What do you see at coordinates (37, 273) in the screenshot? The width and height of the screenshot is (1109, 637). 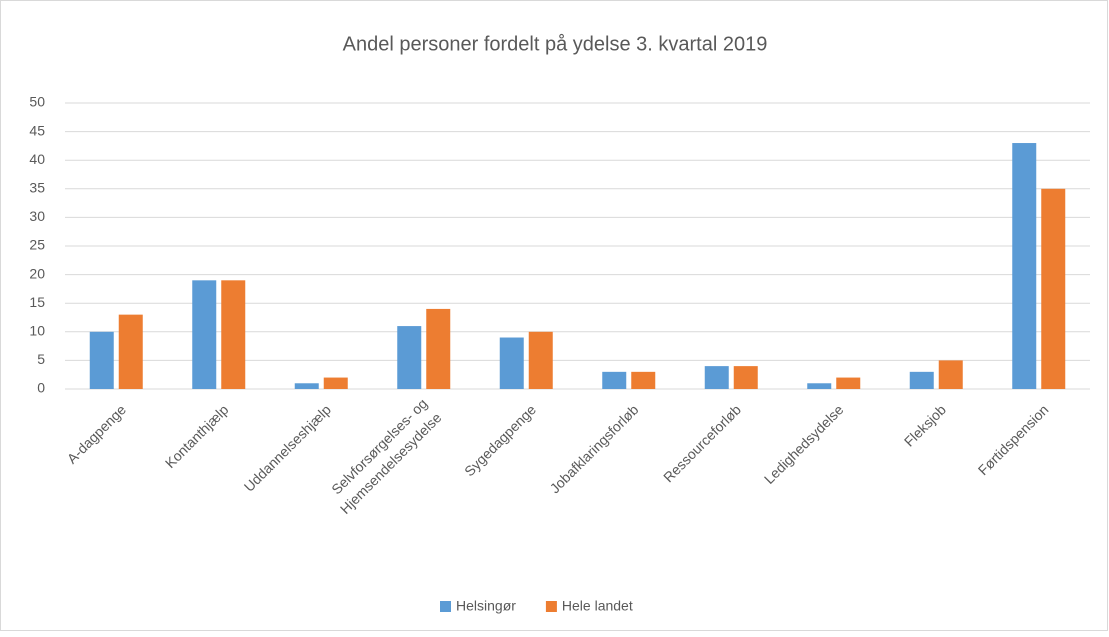 I see `y-tick-label: 20` at bounding box center [37, 273].